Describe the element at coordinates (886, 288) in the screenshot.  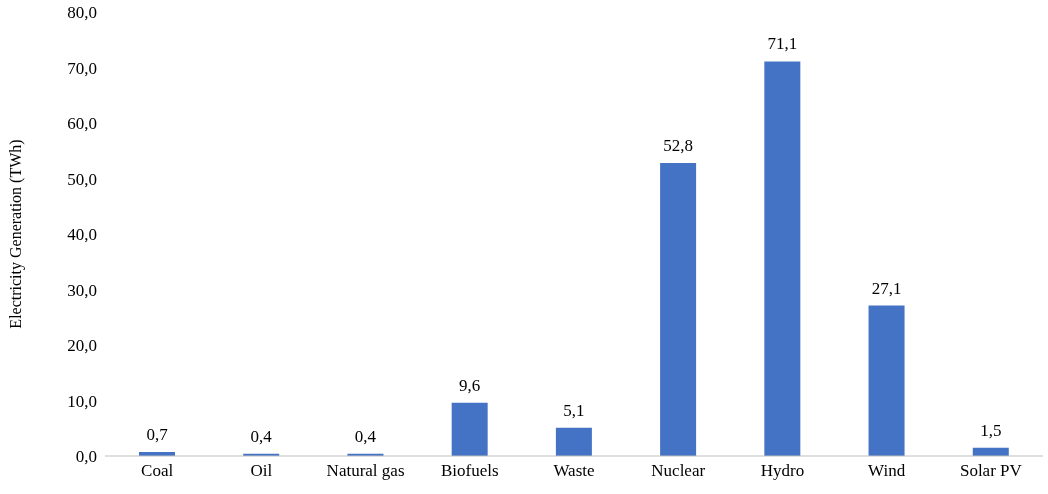
I see `data-label: 27,1` at that location.